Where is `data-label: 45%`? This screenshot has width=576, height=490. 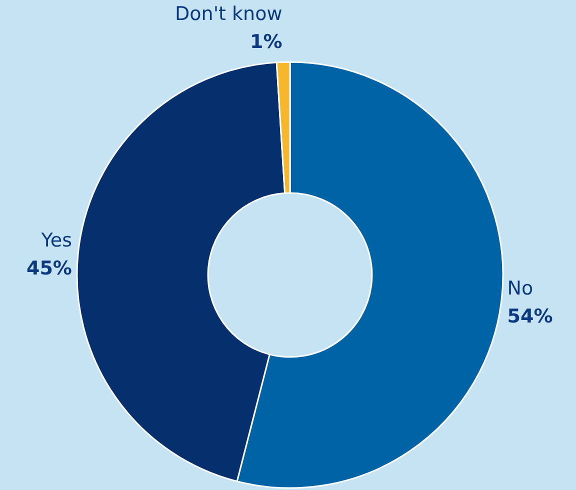
data-label: 45% is located at coordinates (49, 268).